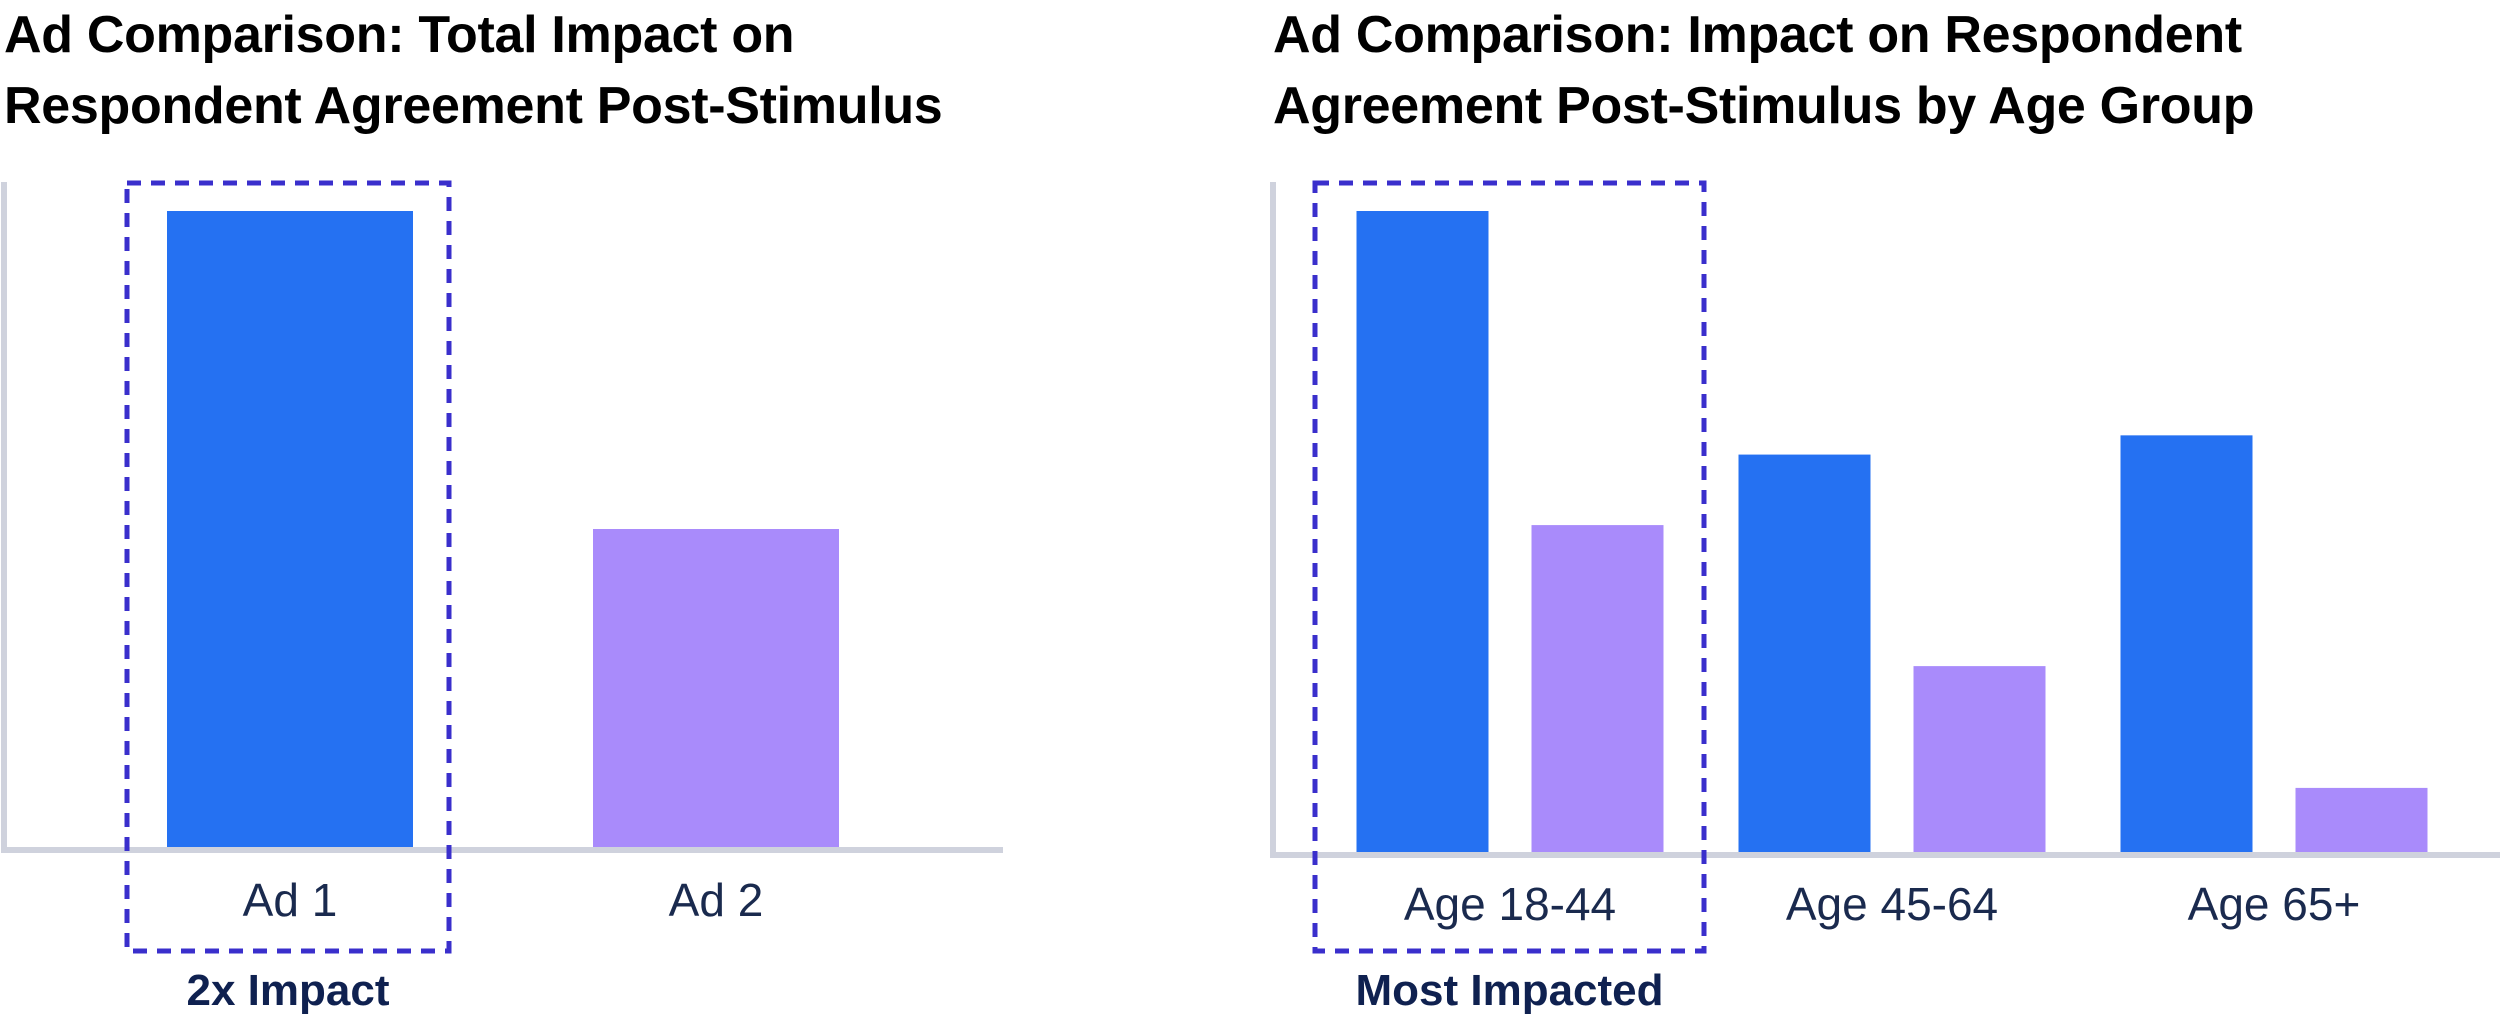 The image size is (2500, 1034). What do you see at coordinates (2274, 904) in the screenshot?
I see `x-tick-label: Age 65+` at bounding box center [2274, 904].